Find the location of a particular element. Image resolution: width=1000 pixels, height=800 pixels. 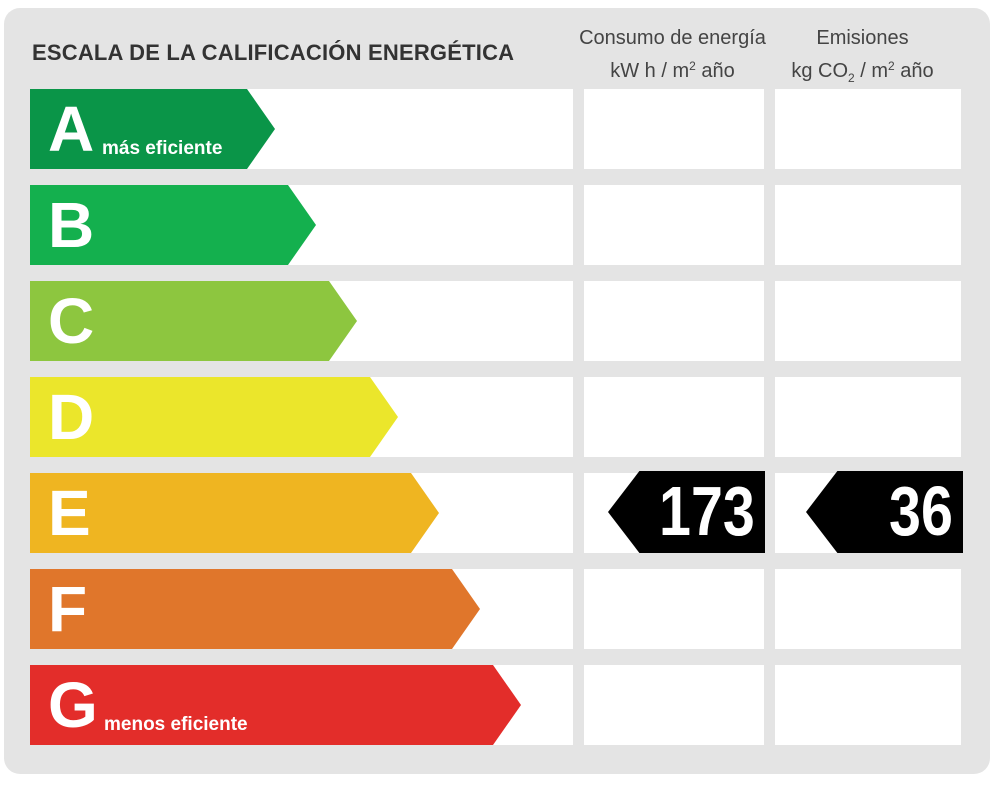

class-letter-f: F is located at coordinates (68, 609).